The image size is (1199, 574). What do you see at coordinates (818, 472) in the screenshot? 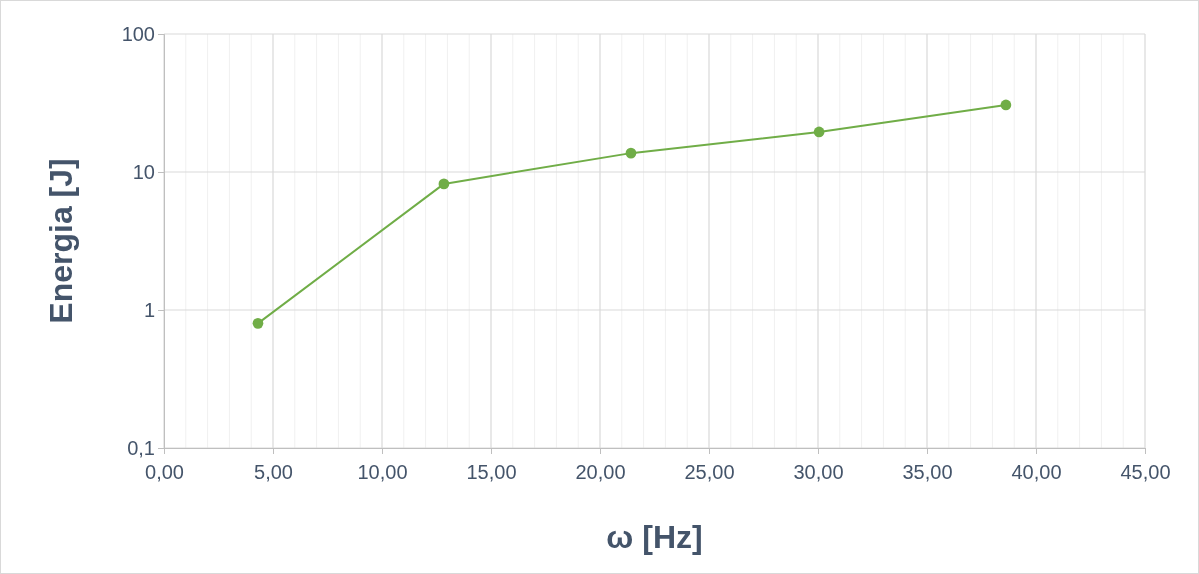
I see `x-tick-label: 30,00` at bounding box center [818, 472].